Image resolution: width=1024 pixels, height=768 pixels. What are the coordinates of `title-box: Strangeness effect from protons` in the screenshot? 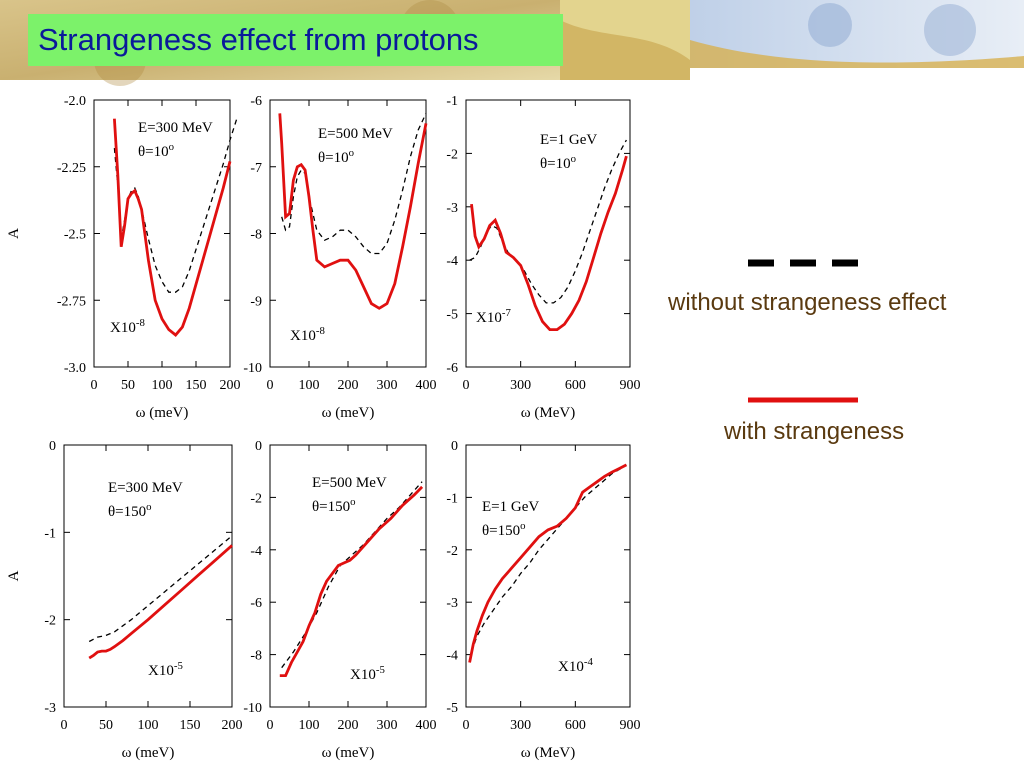 It's located at (295, 40).